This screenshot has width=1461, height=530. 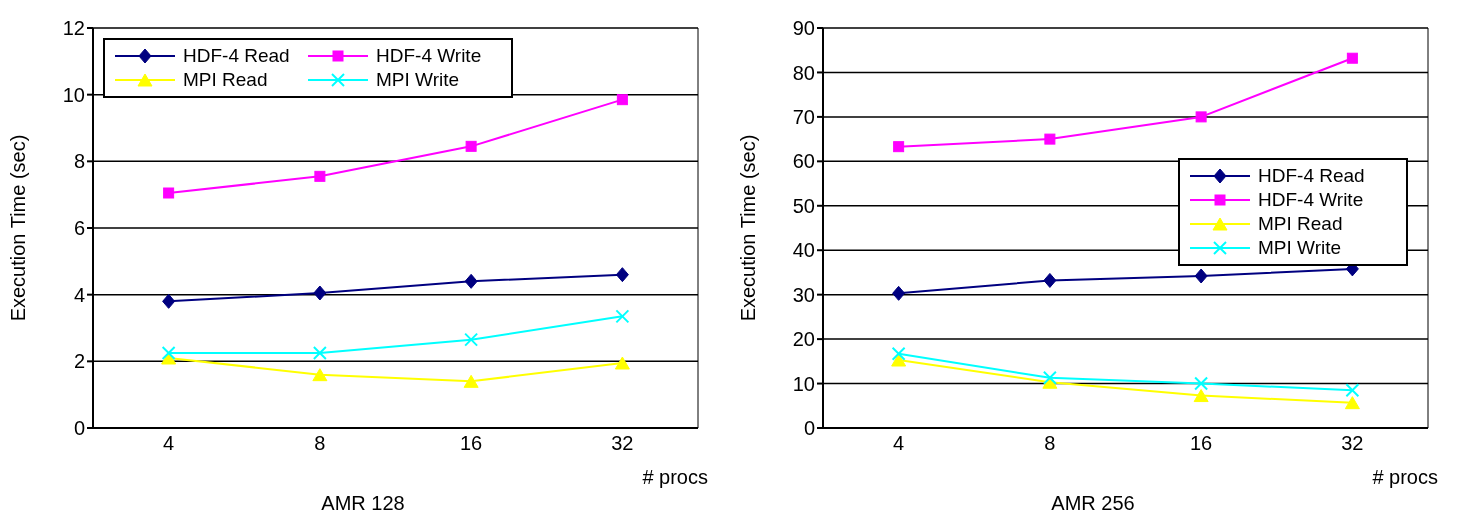 What do you see at coordinates (803, 339) in the screenshot?
I see `y-tick-label: 20` at bounding box center [803, 339].